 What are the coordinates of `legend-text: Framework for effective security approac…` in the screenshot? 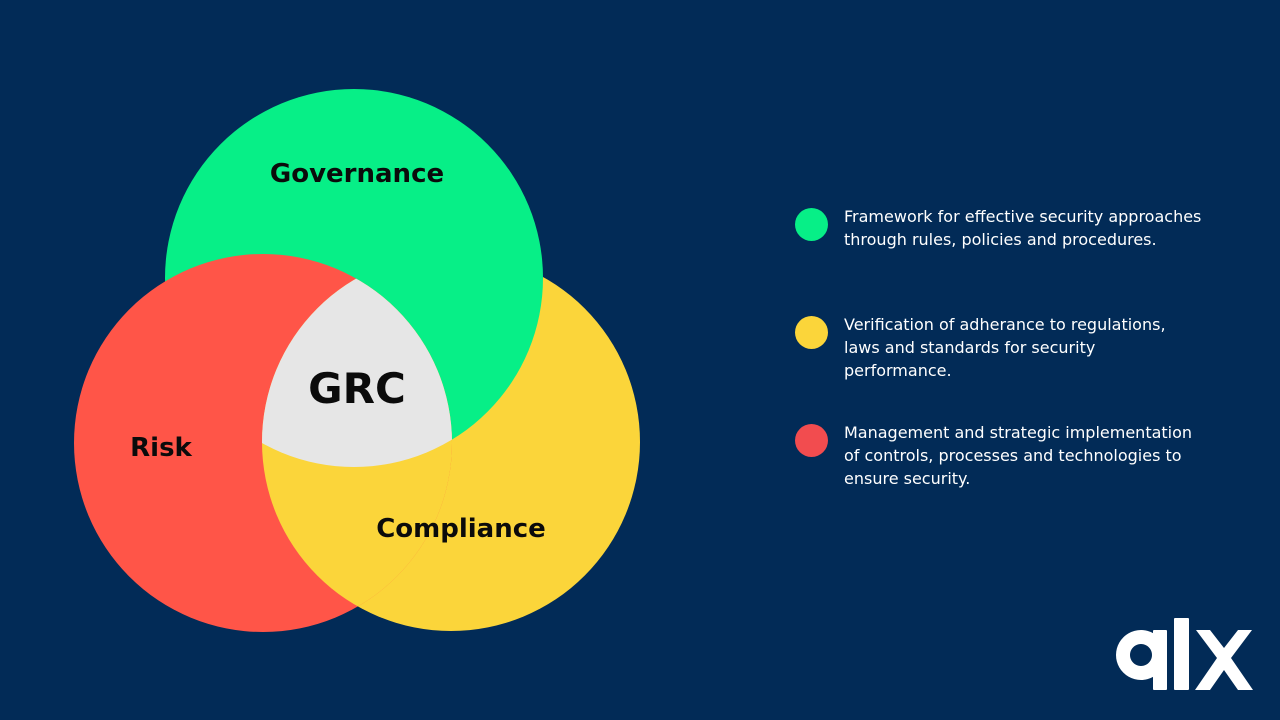 It's located at (1023, 228).